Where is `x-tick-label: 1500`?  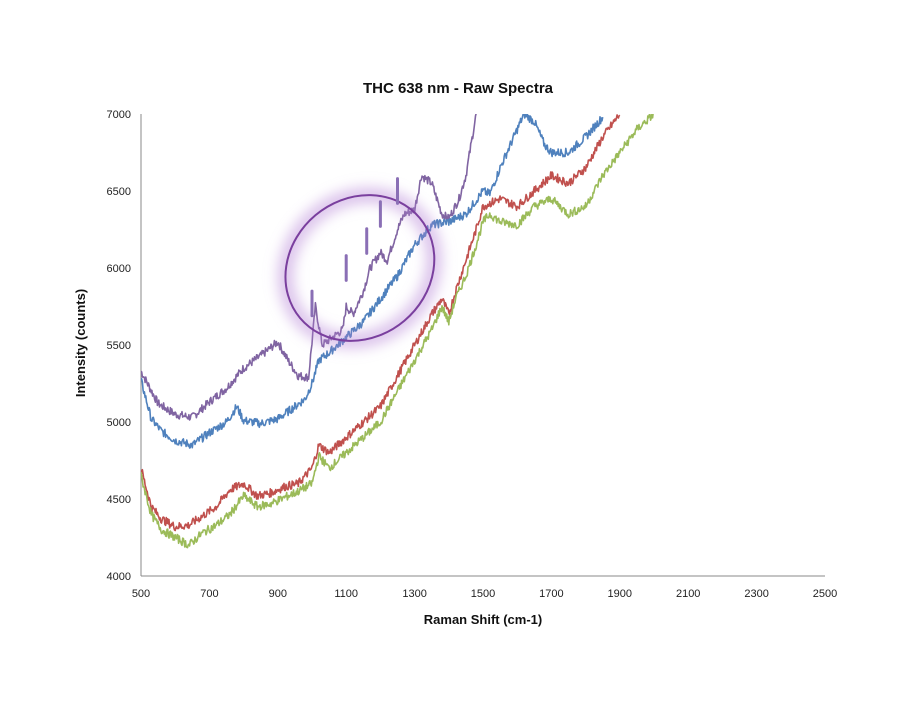
x-tick-label: 1500 is located at coordinates (483, 594).